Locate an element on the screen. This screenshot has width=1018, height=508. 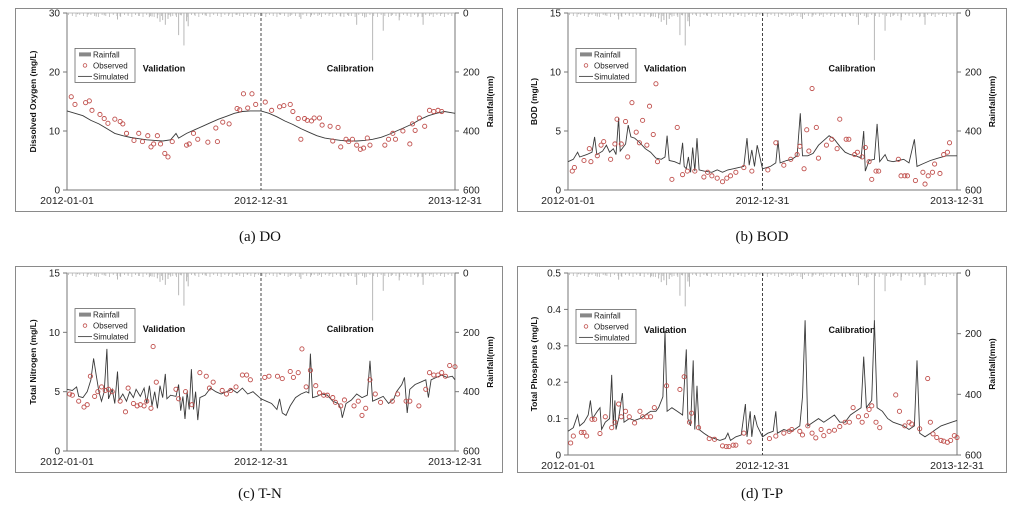
chart-caption: (b) BOD is located at coordinates (762, 237).